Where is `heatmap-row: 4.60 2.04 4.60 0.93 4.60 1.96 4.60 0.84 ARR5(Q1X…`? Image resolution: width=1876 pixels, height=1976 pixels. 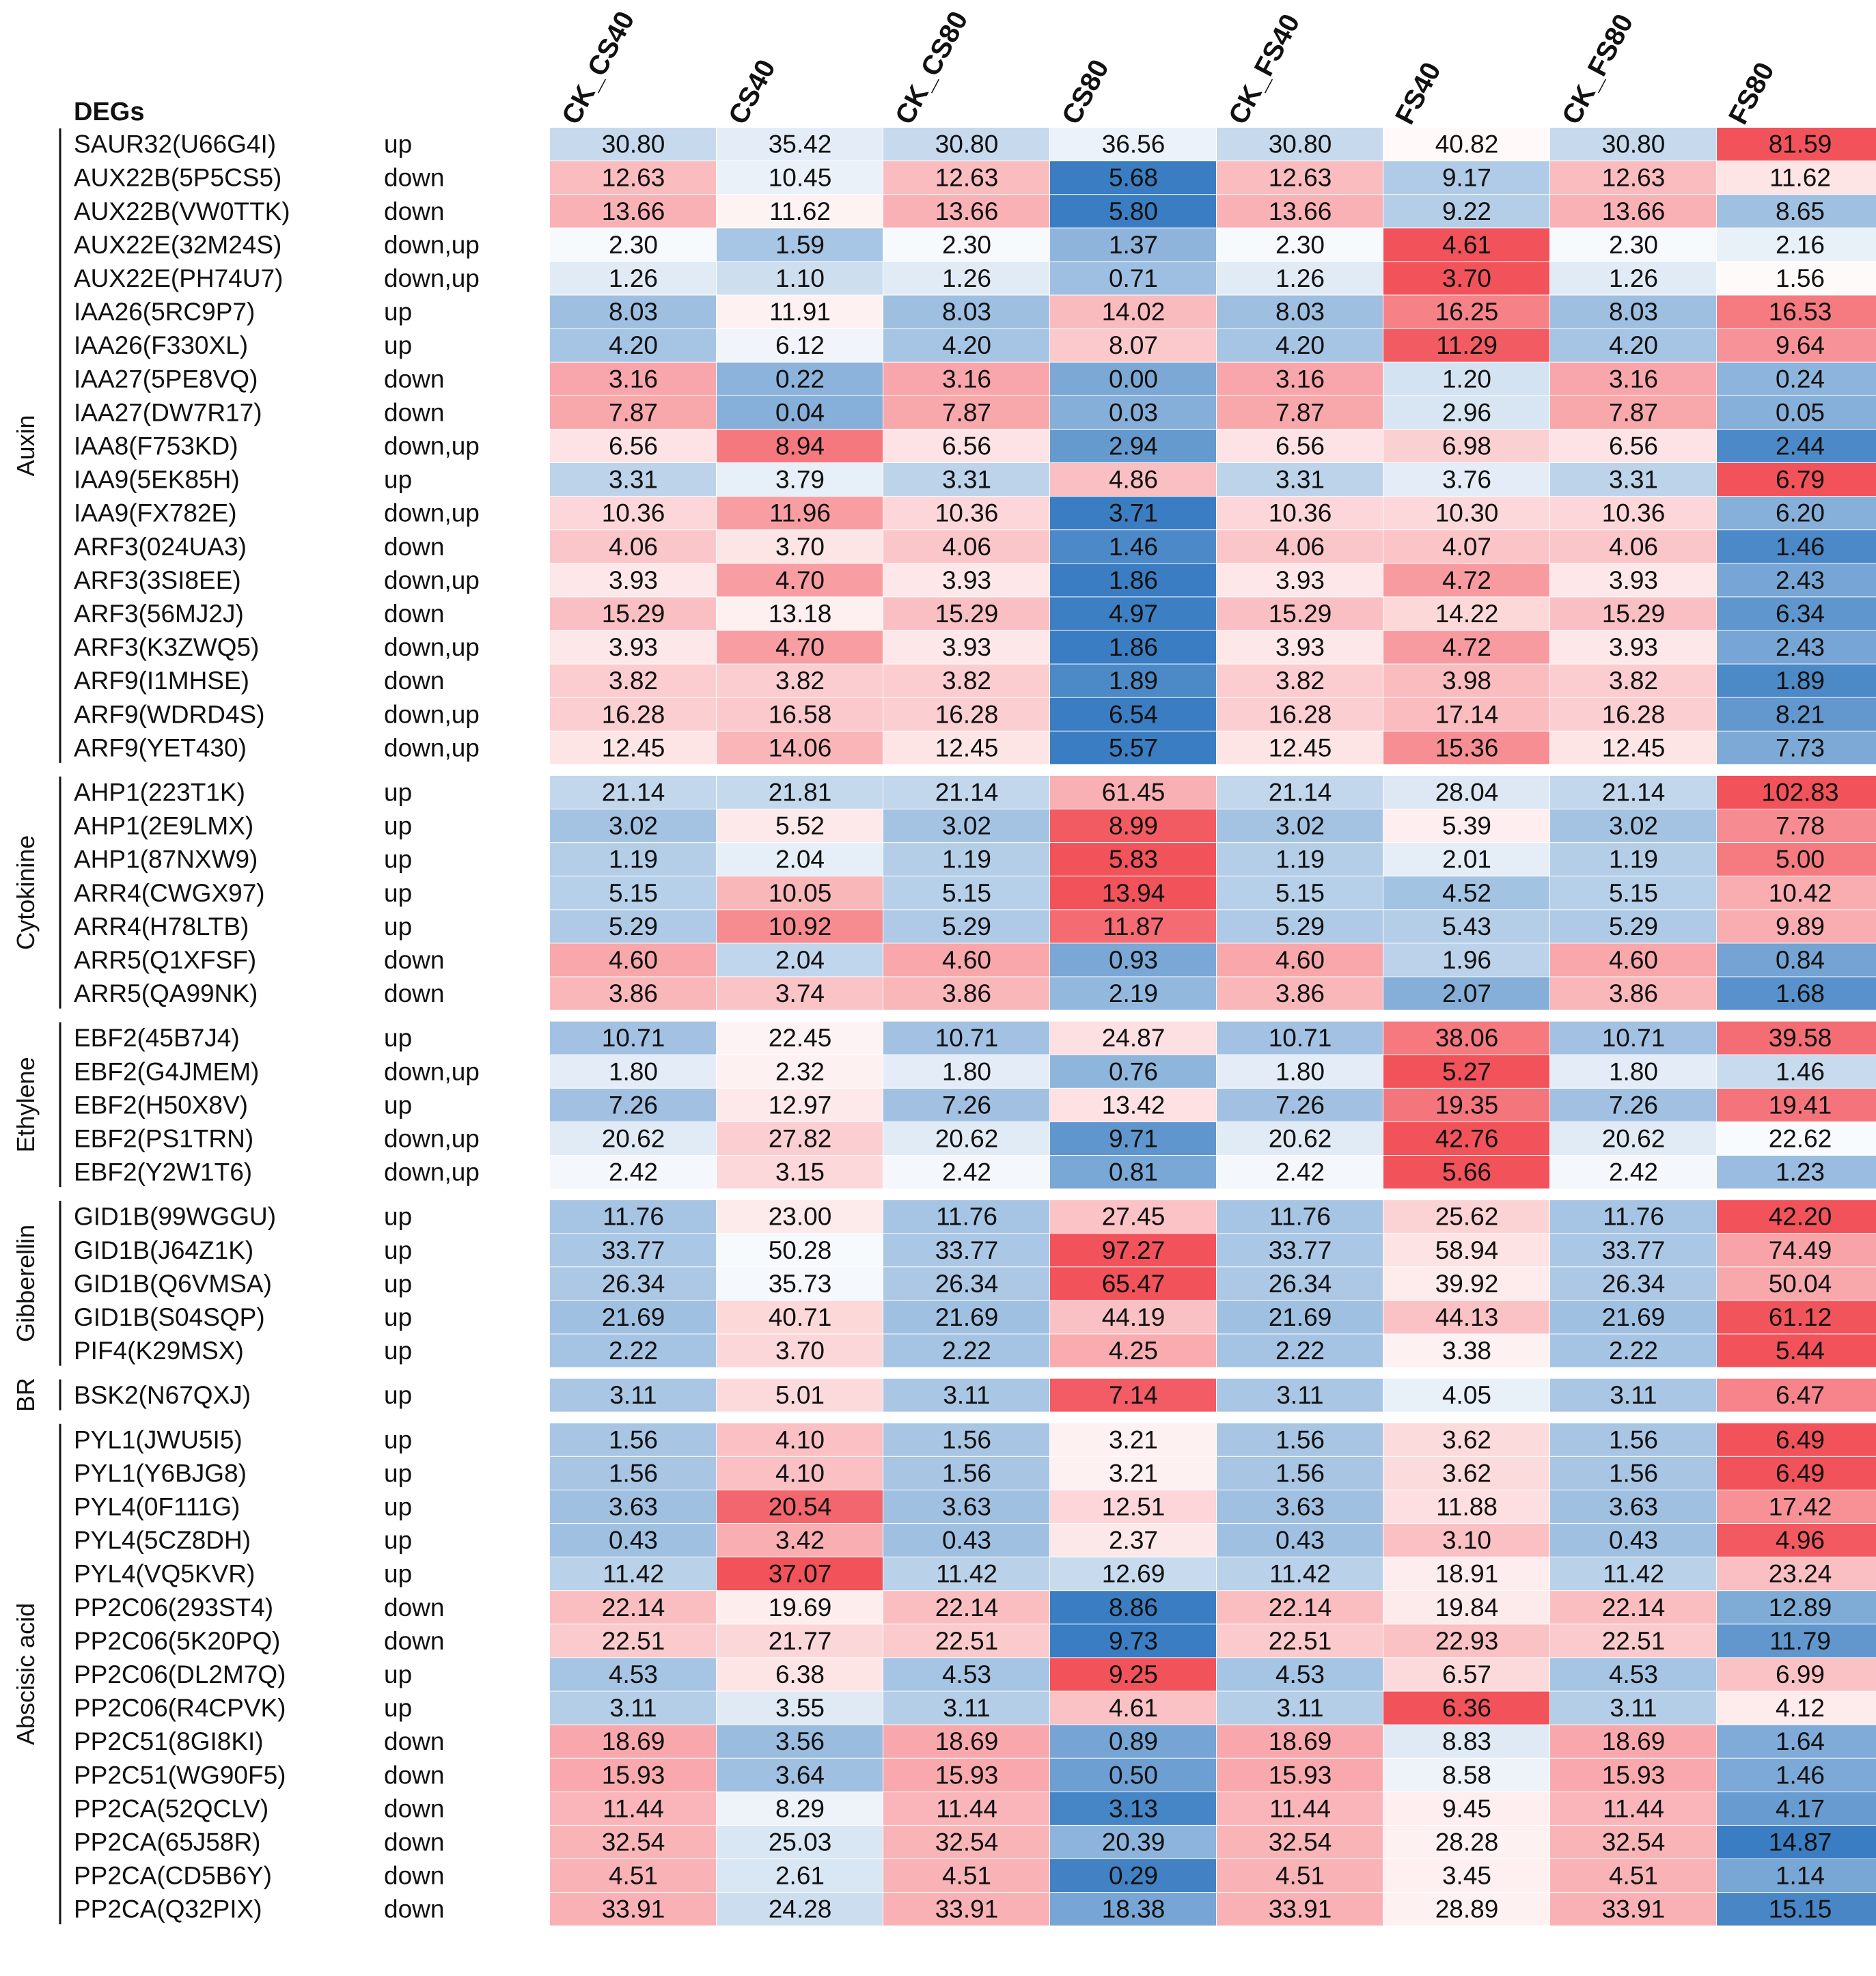 heatmap-row: 4.60 2.04 4.60 0.93 4.60 1.96 4.60 0.84 ARR5(Q1X… is located at coordinates (975, 960).